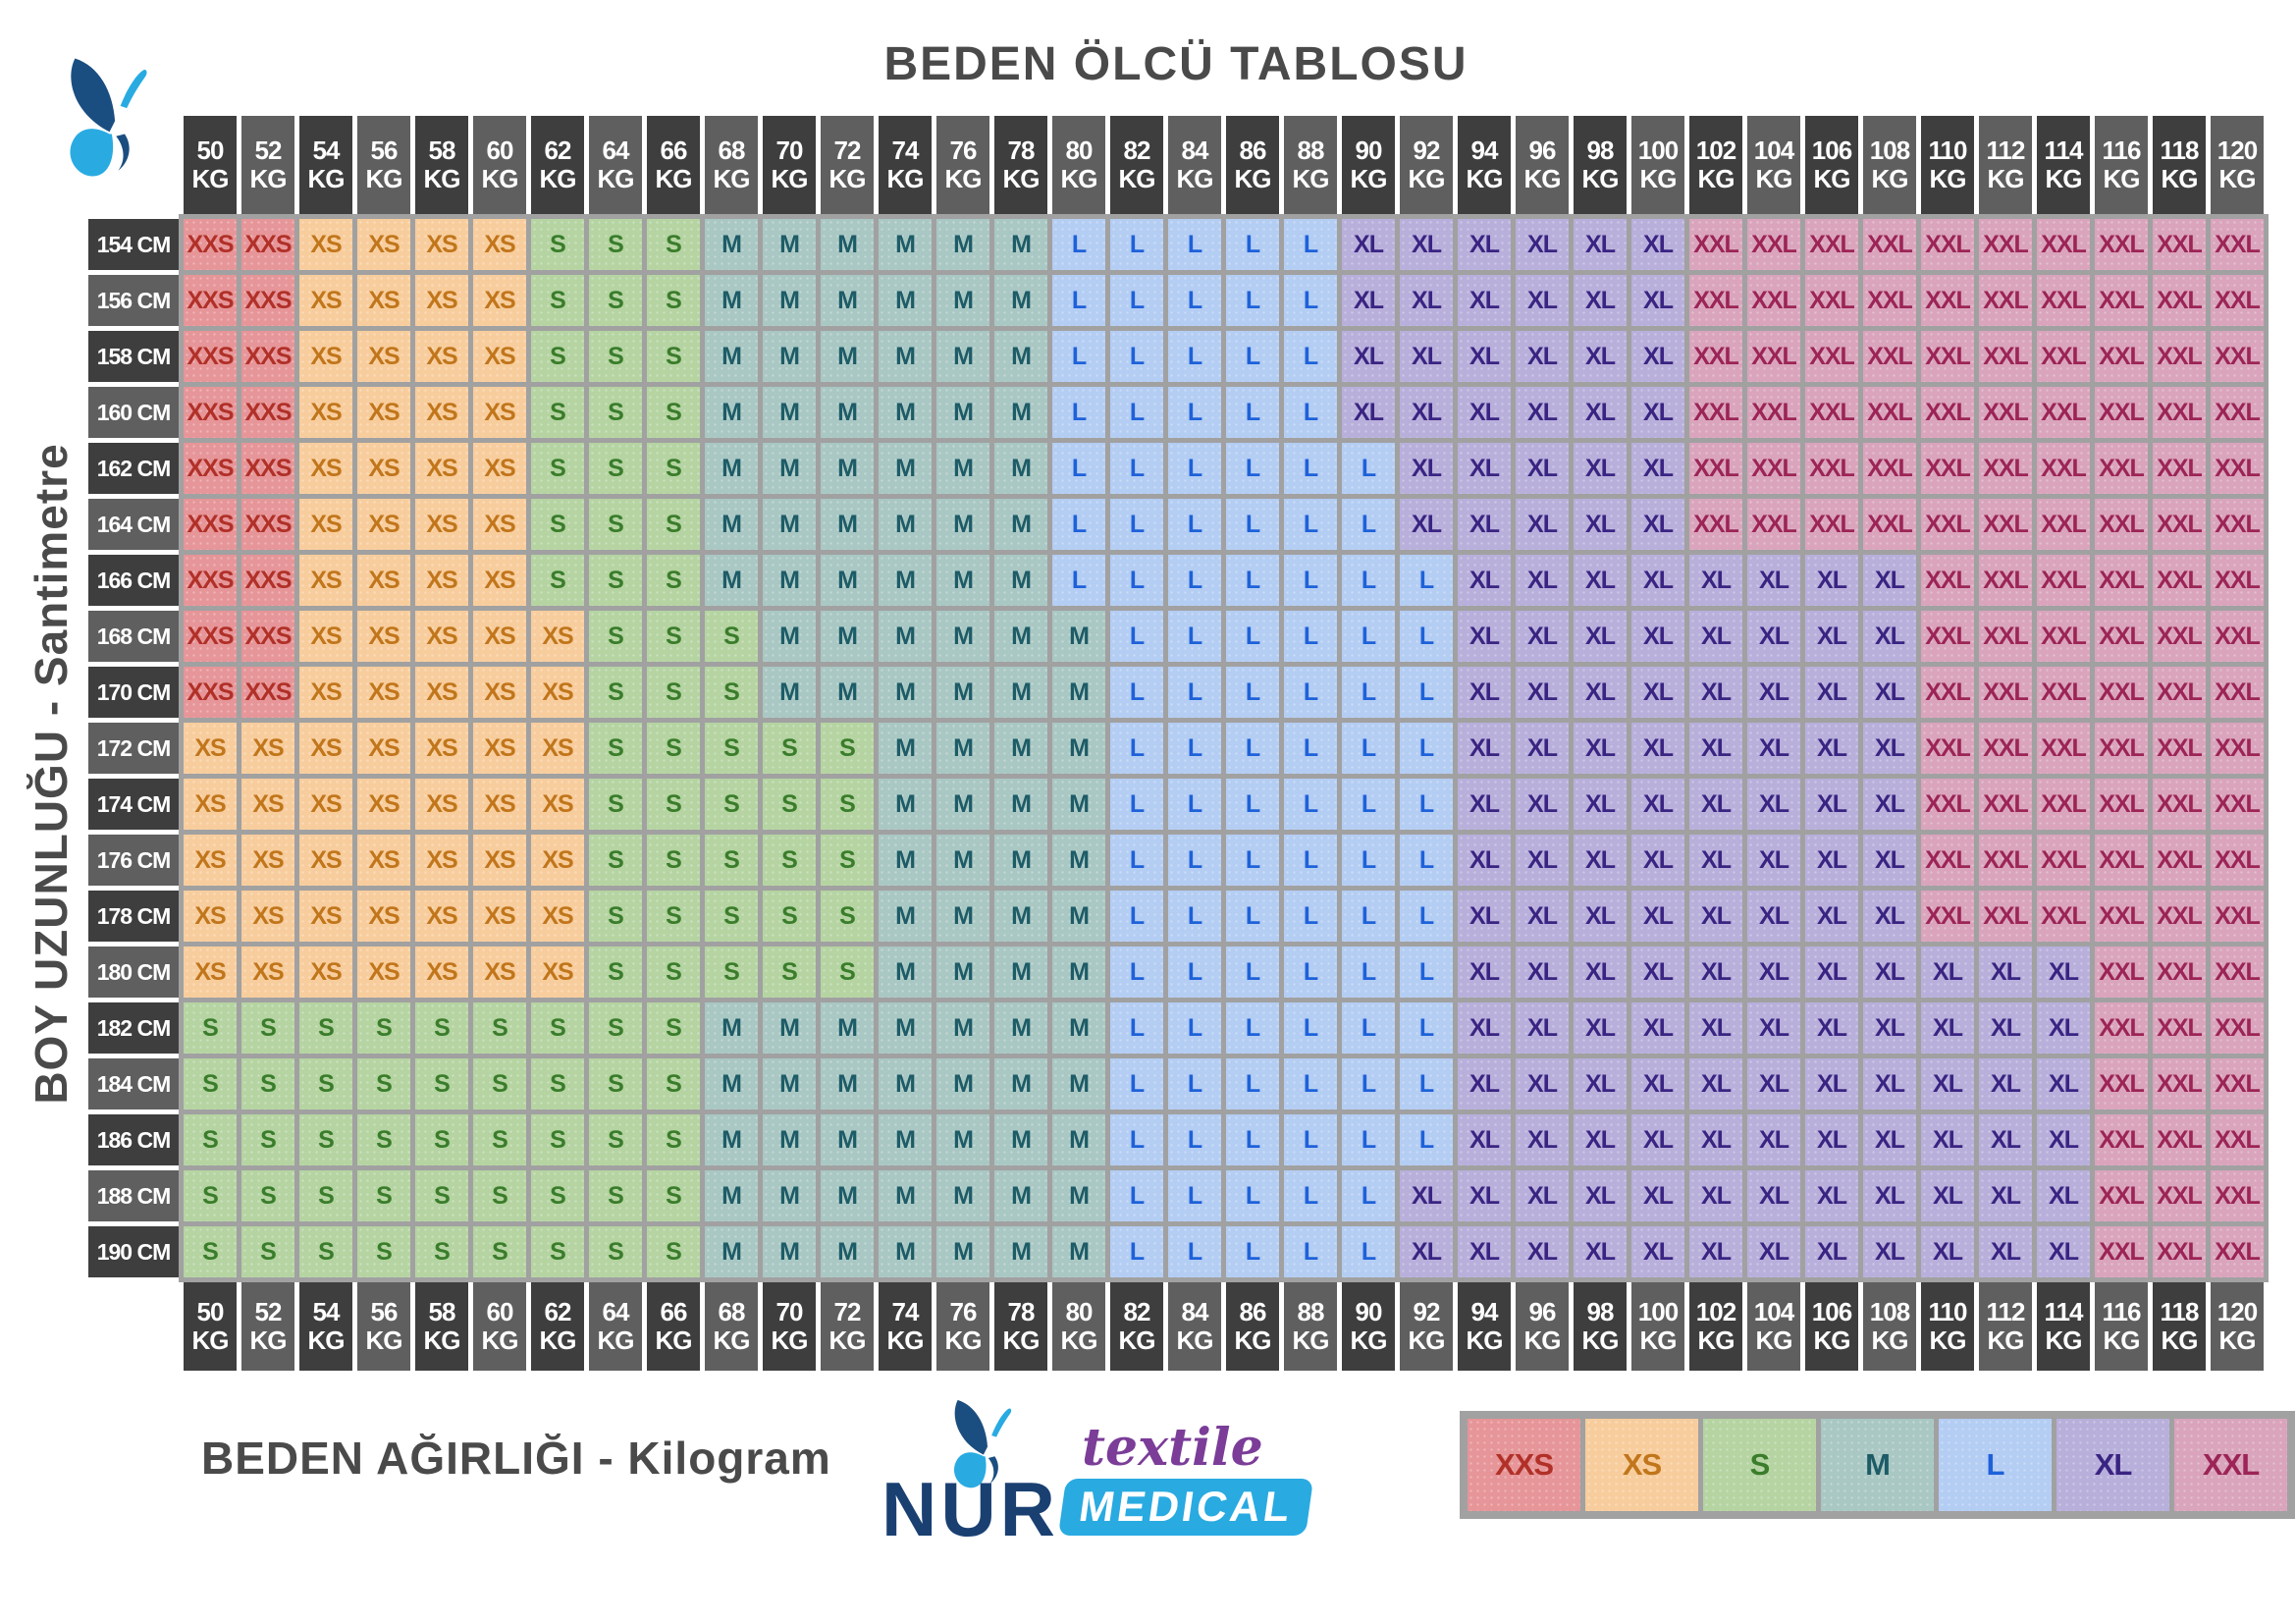  Describe the element at coordinates (1524, 1465) in the screenshot. I see `legend-item-xxs: XXS` at that location.